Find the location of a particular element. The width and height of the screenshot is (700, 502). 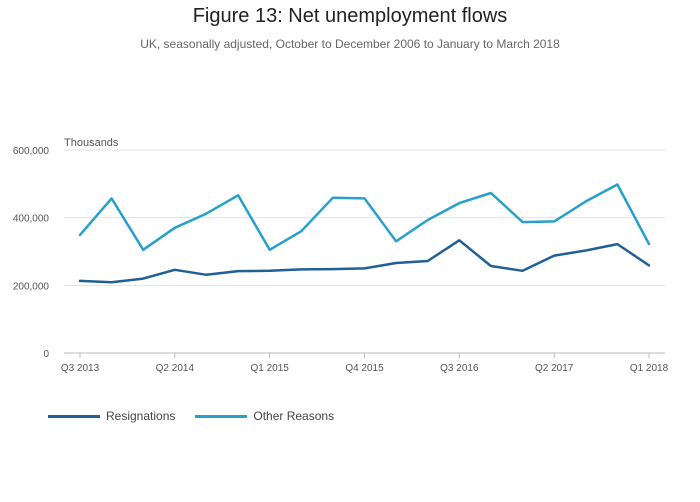

x-tick-label: Q1 2015 is located at coordinates (269, 368).